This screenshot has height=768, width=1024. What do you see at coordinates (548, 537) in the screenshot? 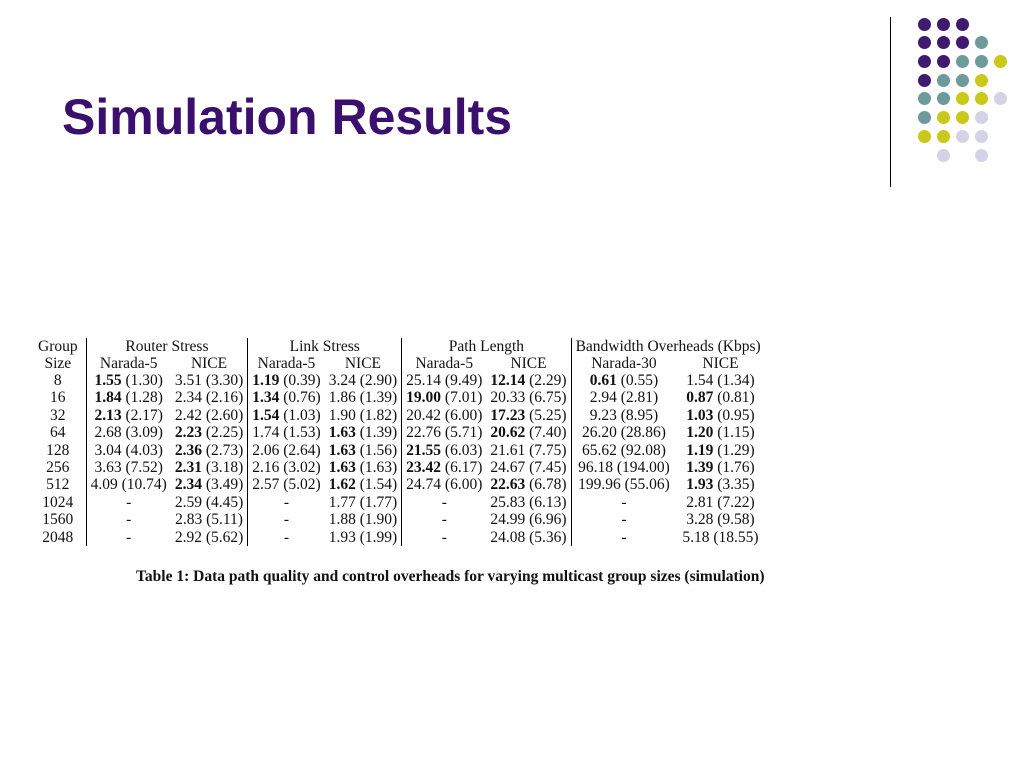
I see `cell-deviation: (5.36)` at bounding box center [548, 537].